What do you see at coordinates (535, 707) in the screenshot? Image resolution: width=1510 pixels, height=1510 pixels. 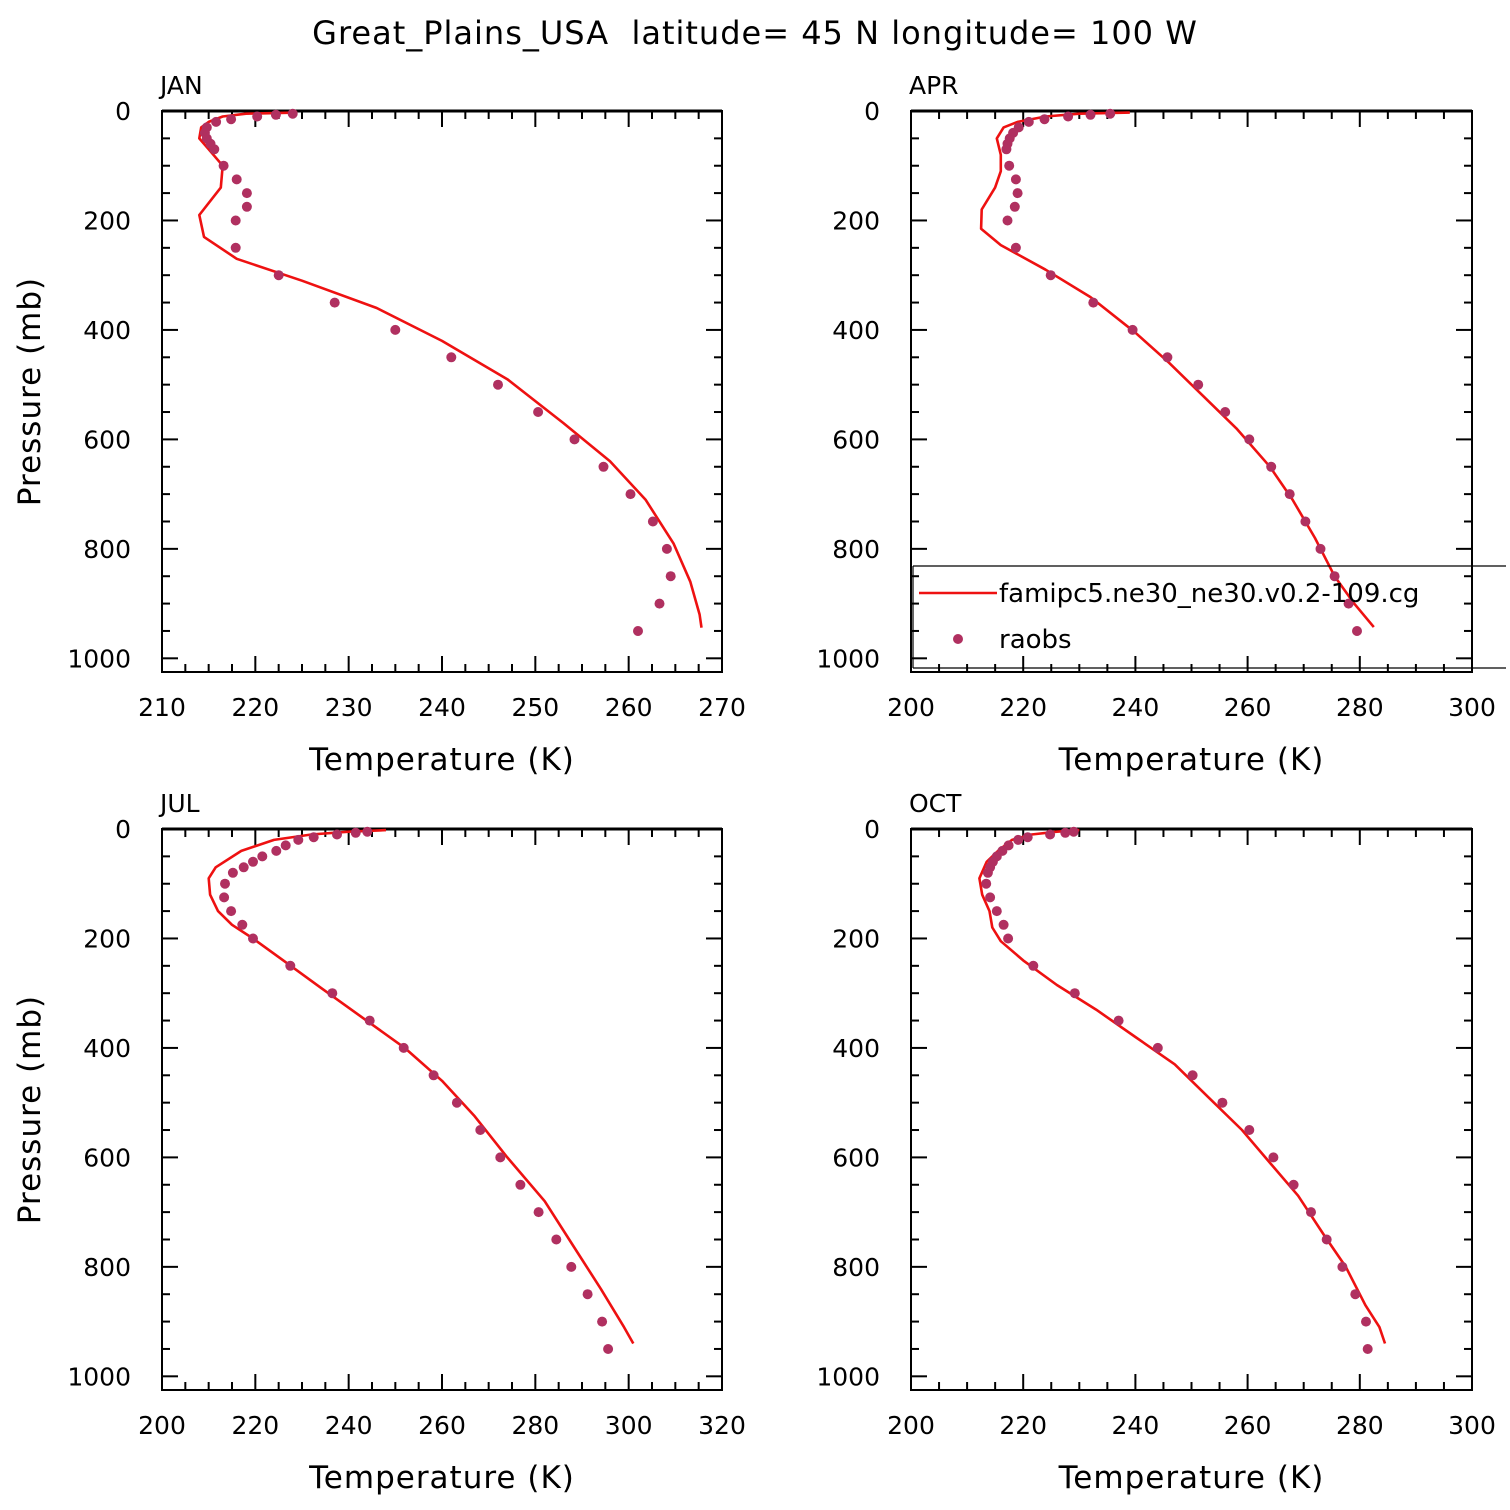 I see `x-tick-label: 250` at bounding box center [535, 707].